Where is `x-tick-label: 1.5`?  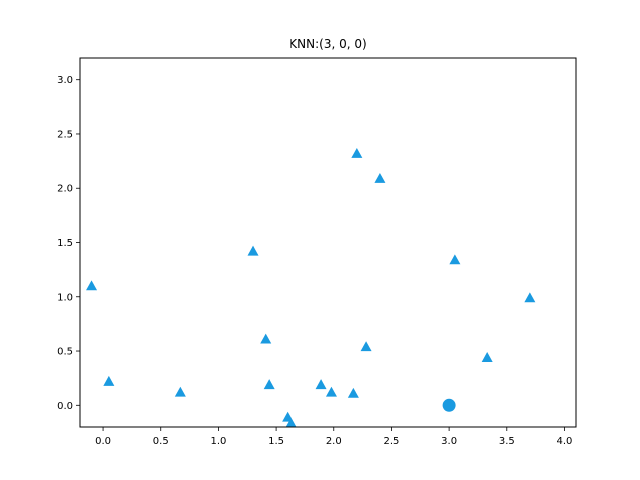 x-tick-label: 1.5 is located at coordinates (276, 441).